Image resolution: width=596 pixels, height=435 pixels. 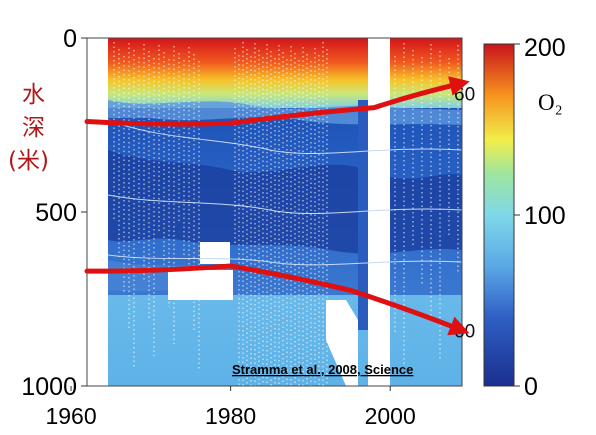 I want to click on y-axis: 0 500 1000, so click(x=54, y=213).